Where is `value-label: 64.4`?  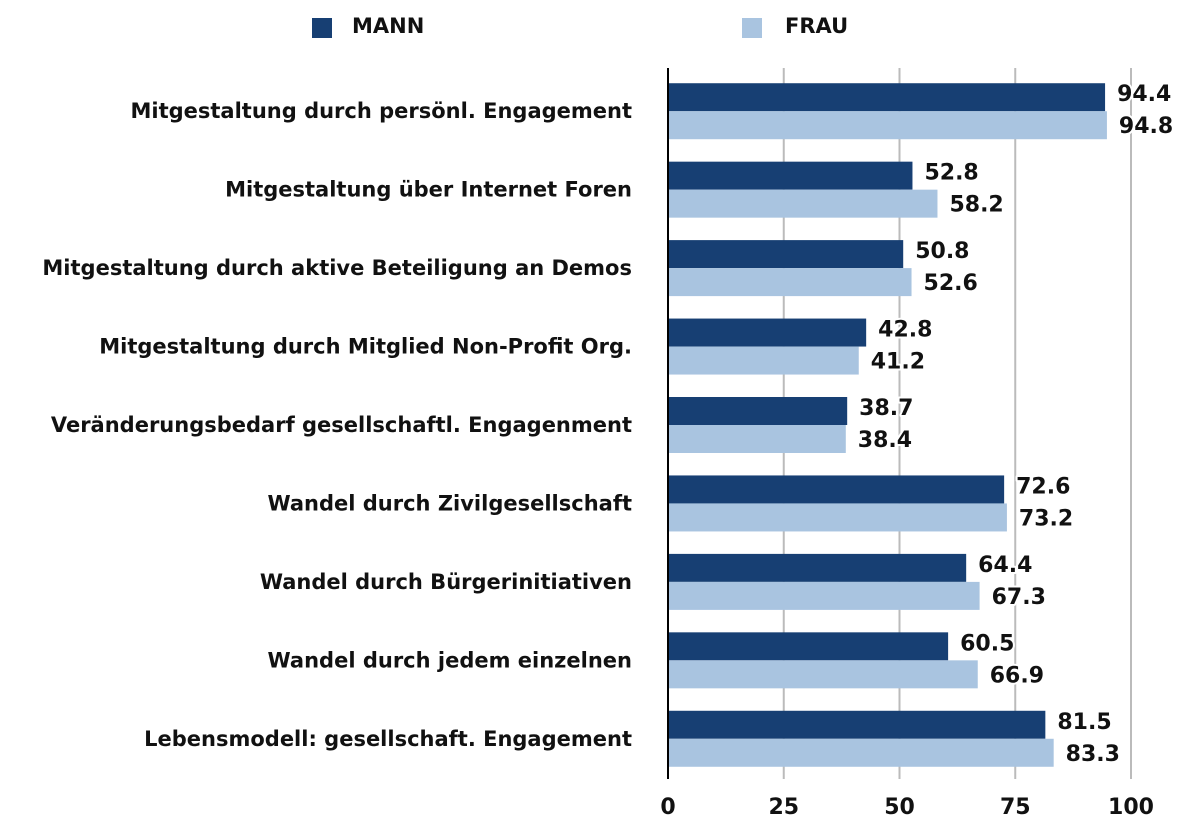
value-label: 64.4 is located at coordinates (1005, 565).